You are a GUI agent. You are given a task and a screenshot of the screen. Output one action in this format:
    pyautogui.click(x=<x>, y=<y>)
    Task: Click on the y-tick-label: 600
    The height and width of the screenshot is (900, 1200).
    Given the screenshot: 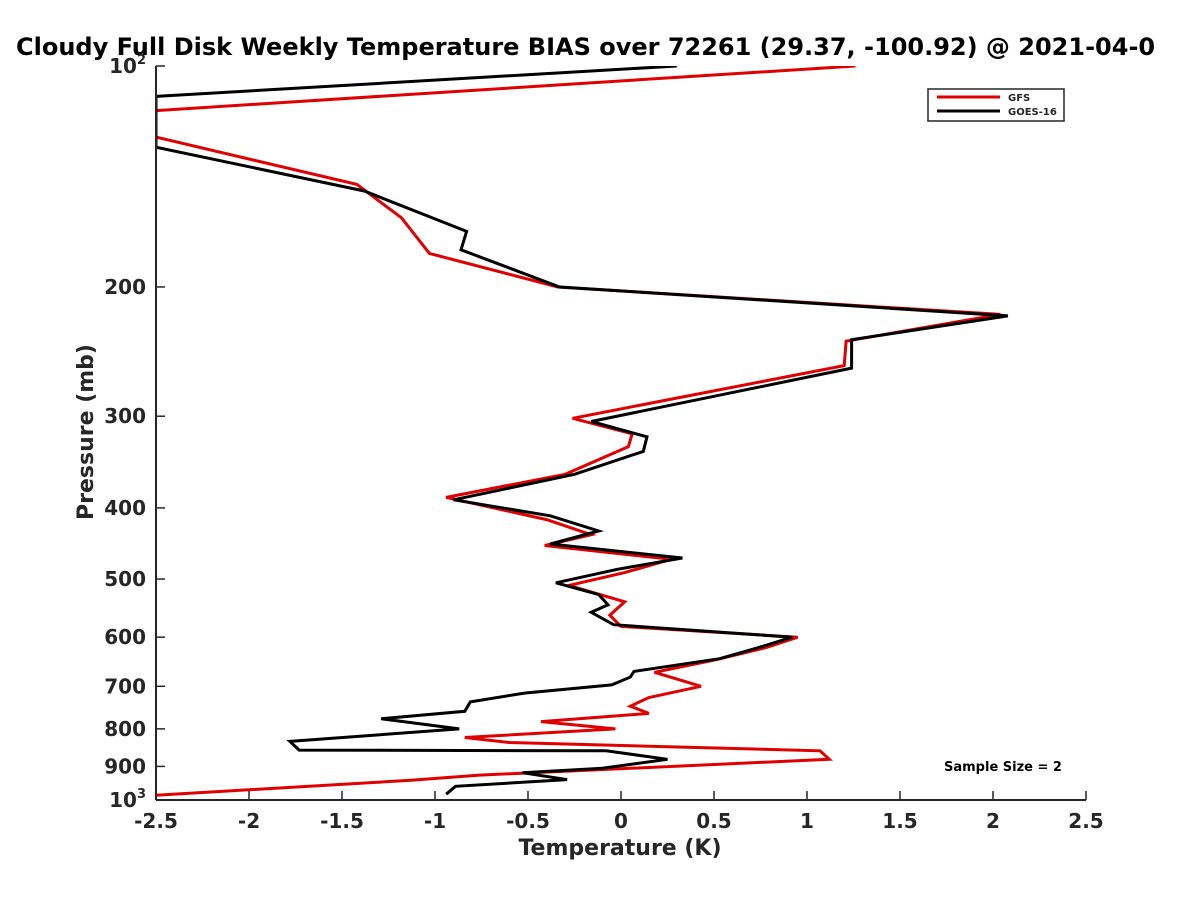 What is the action you would take?
    pyautogui.click(x=125, y=637)
    